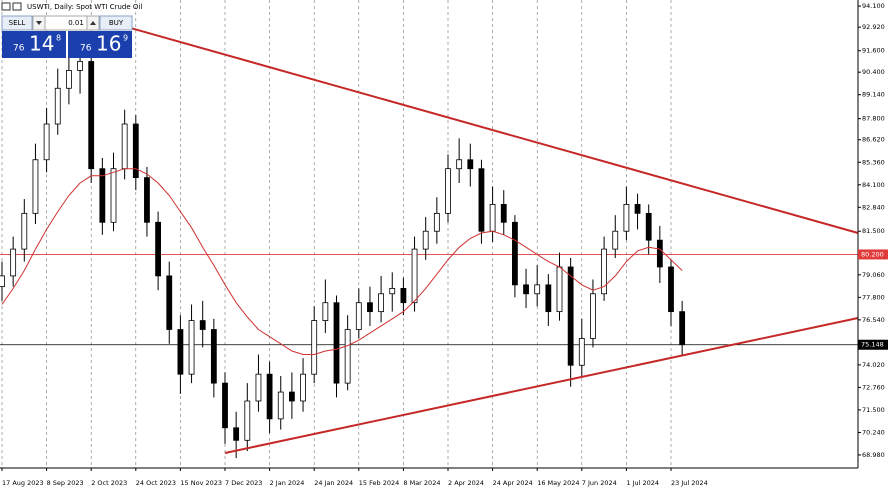 The image size is (888, 496). I want to click on sell-price-prefix: 76, so click(19, 49).